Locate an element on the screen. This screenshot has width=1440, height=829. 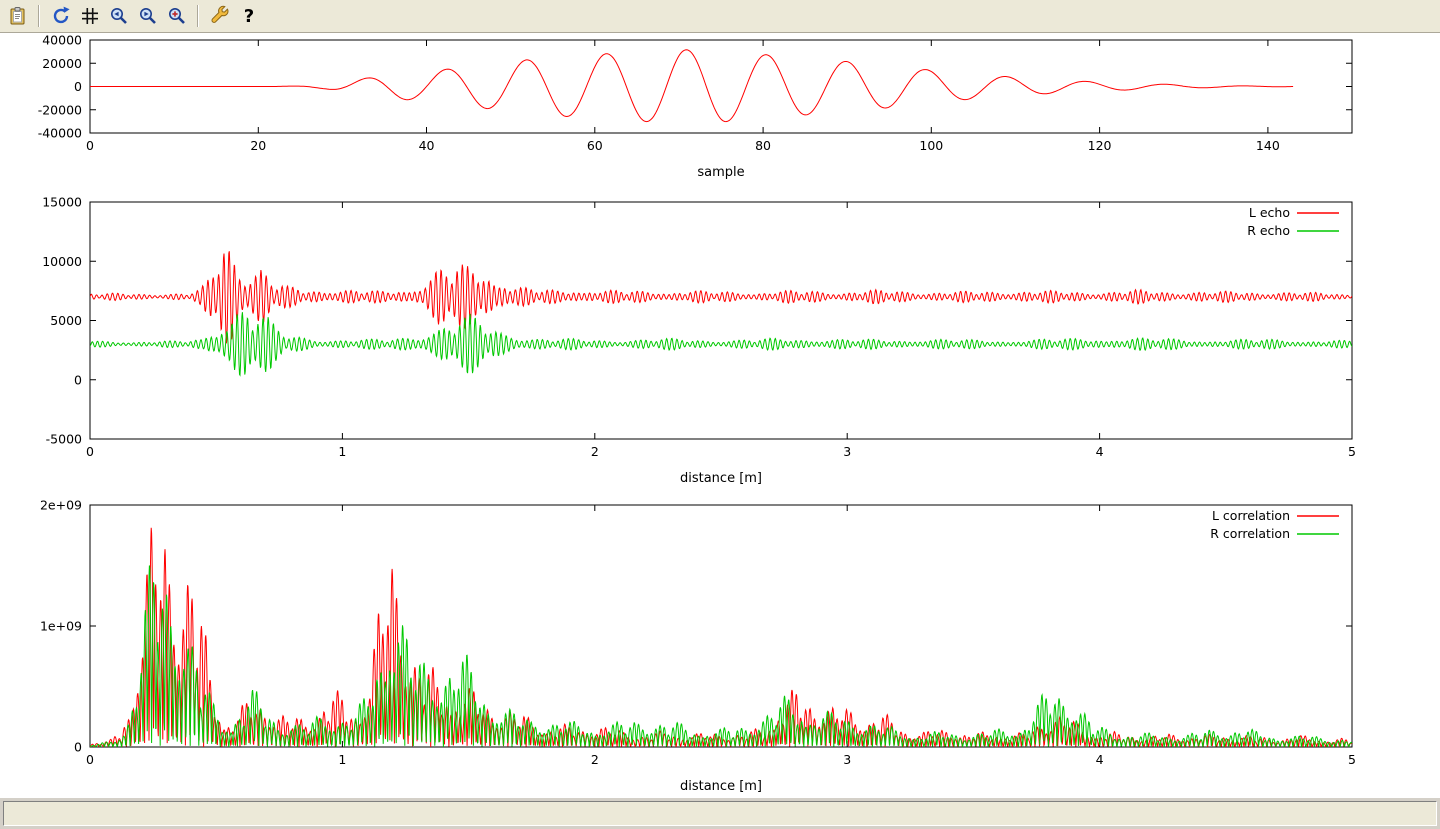
clipboard-icon is located at coordinates (17, 16).